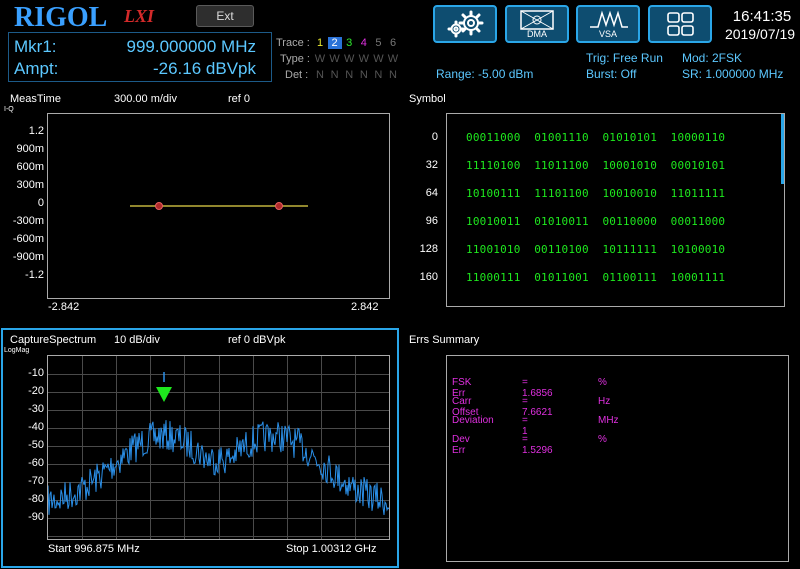 The height and width of the screenshot is (569, 800). I want to click on capture-stop: Stop 1.00312 GHz, so click(331, 549).